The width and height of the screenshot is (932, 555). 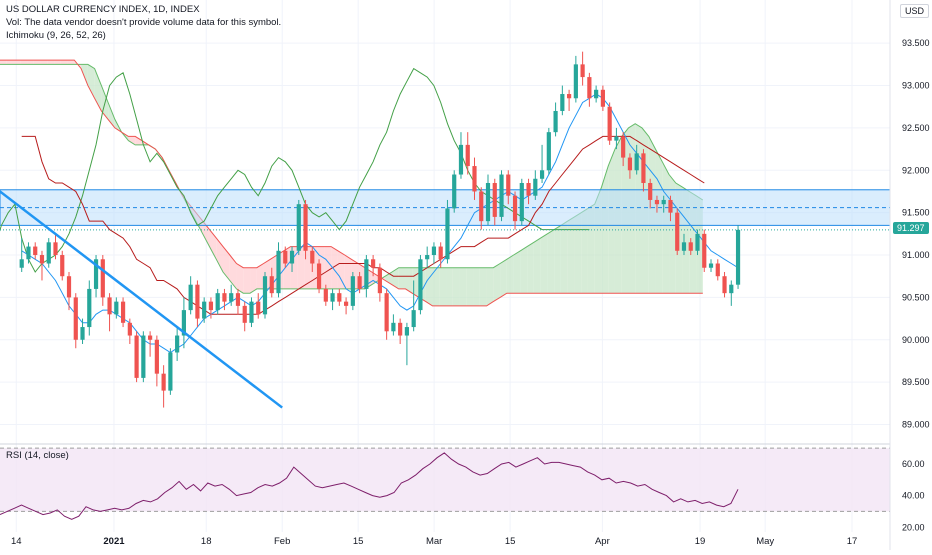 What do you see at coordinates (56, 35) in the screenshot?
I see `ichimoku-legend: Ichimoku (9, 26, 52, 26)` at bounding box center [56, 35].